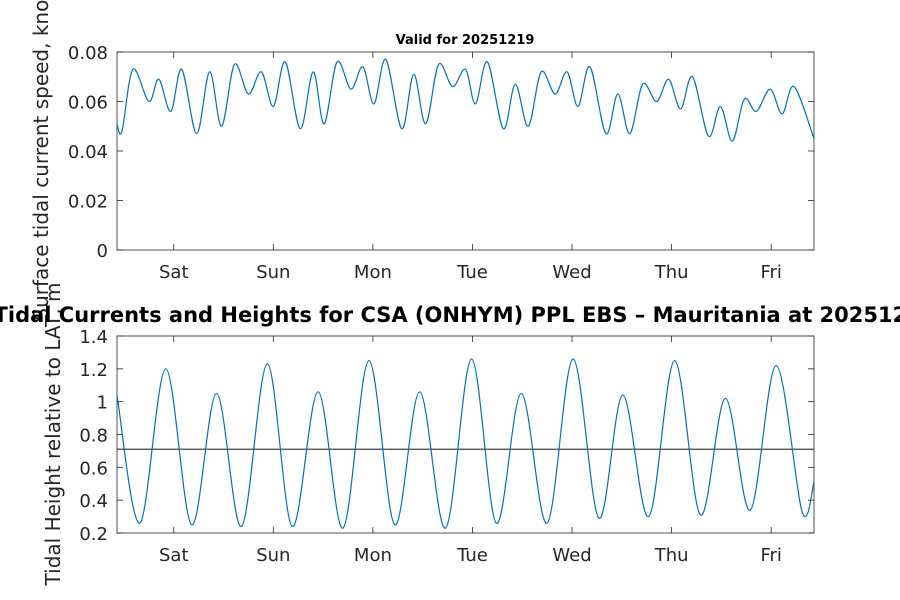  Describe the element at coordinates (465, 40) in the screenshot. I see `top-plot-title: Valid for 20251219` at that location.